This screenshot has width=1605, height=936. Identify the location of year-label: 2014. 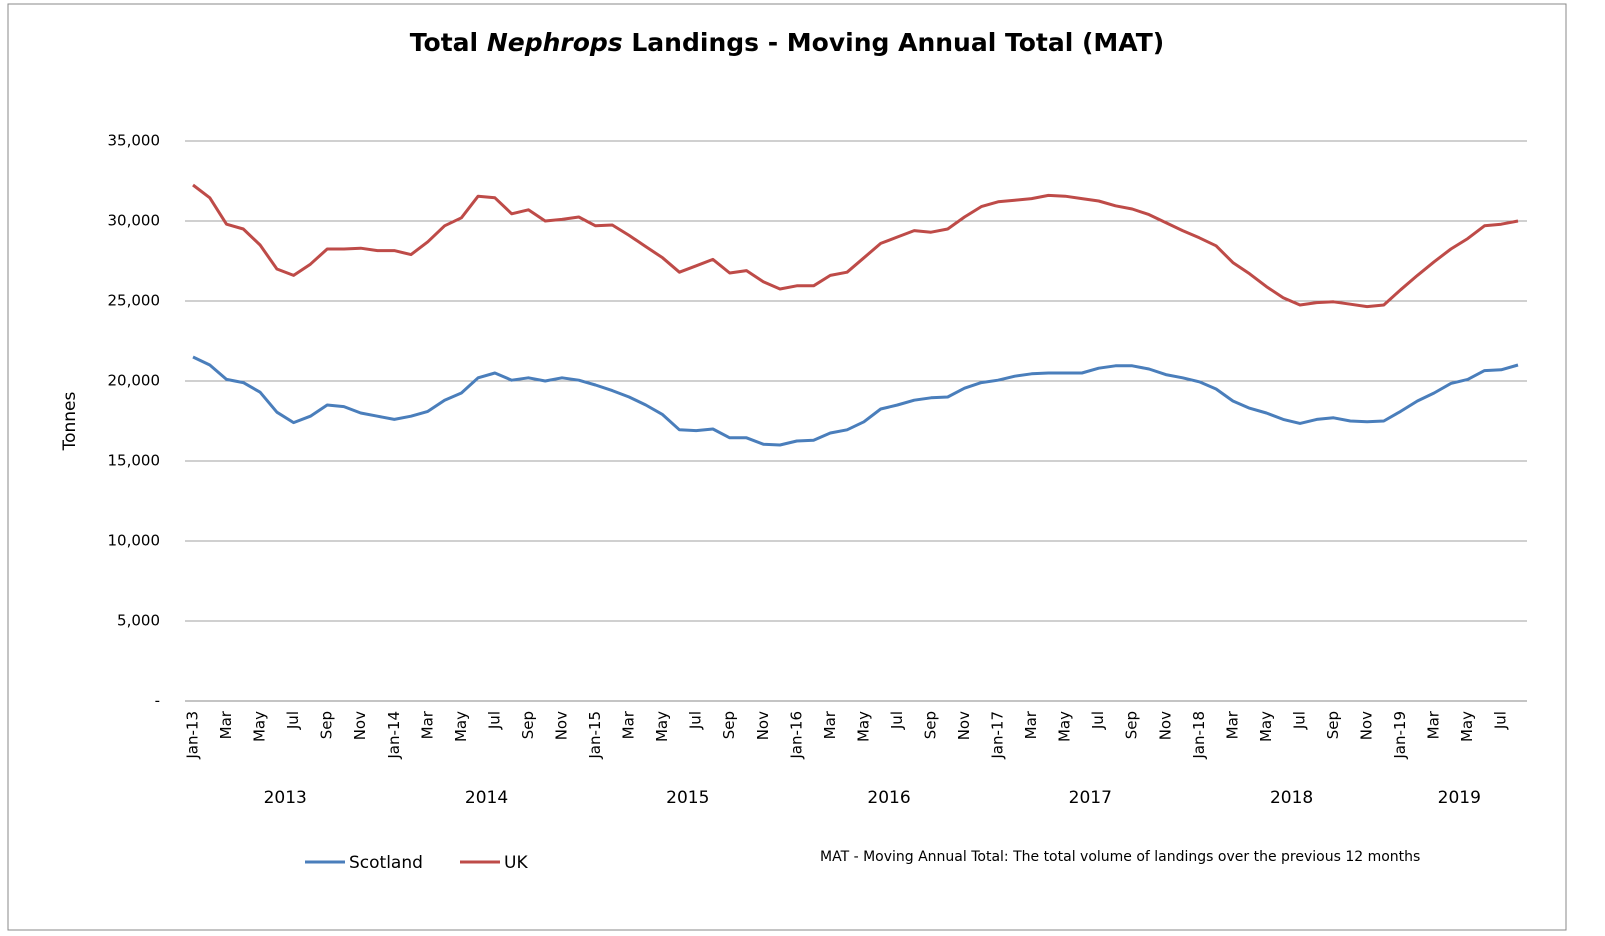
(486, 798).